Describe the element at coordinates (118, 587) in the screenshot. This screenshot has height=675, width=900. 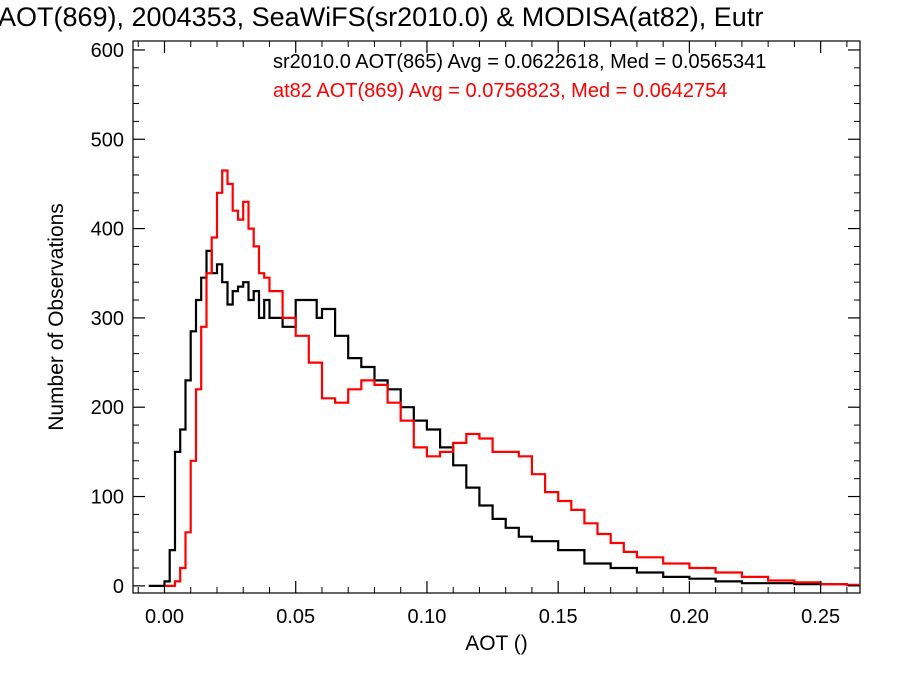
I see `y-tick-label: 0` at that location.